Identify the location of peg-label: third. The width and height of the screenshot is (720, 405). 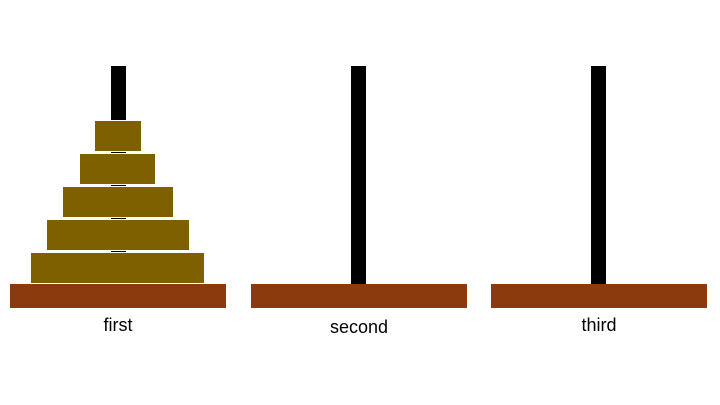
(599, 325).